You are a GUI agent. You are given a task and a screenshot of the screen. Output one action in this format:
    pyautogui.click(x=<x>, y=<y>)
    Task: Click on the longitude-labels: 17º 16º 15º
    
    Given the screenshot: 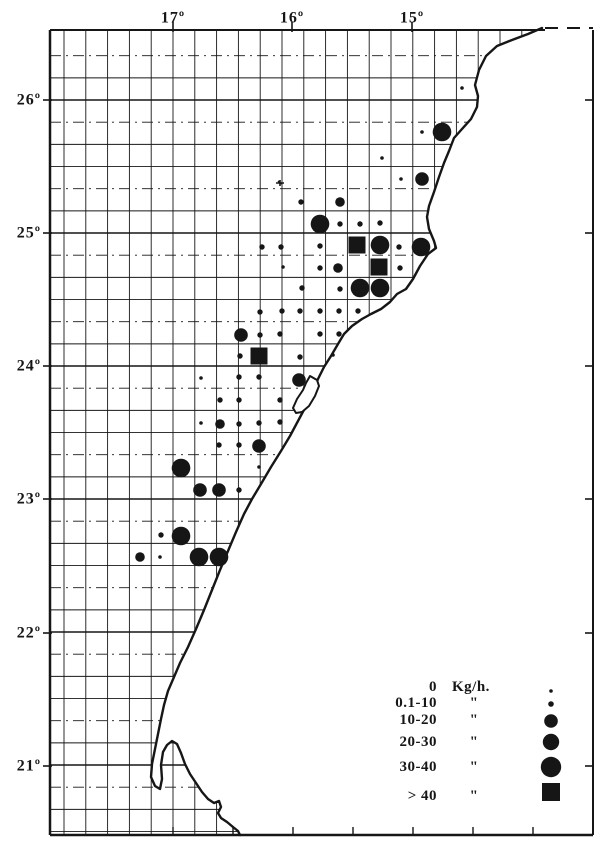 What is the action you would take?
    pyautogui.click(x=292, y=18)
    